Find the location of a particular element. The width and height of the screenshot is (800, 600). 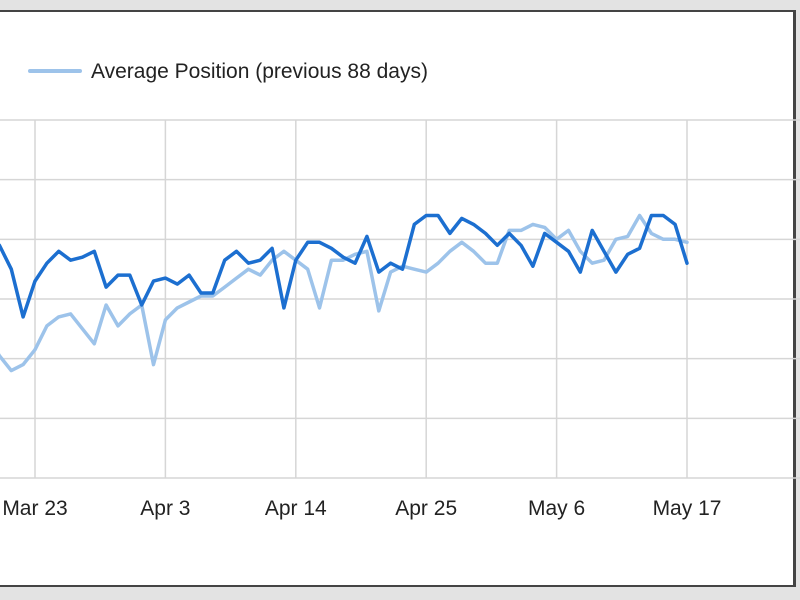

x-tick-label: Apr 25 is located at coordinates (426, 508).